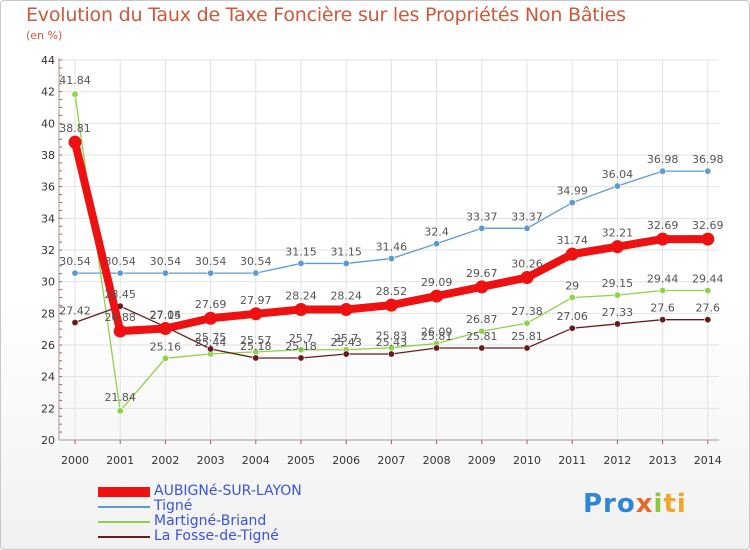  What do you see at coordinates (572, 316) in the screenshot?
I see `data-label: 27.06` at bounding box center [572, 316].